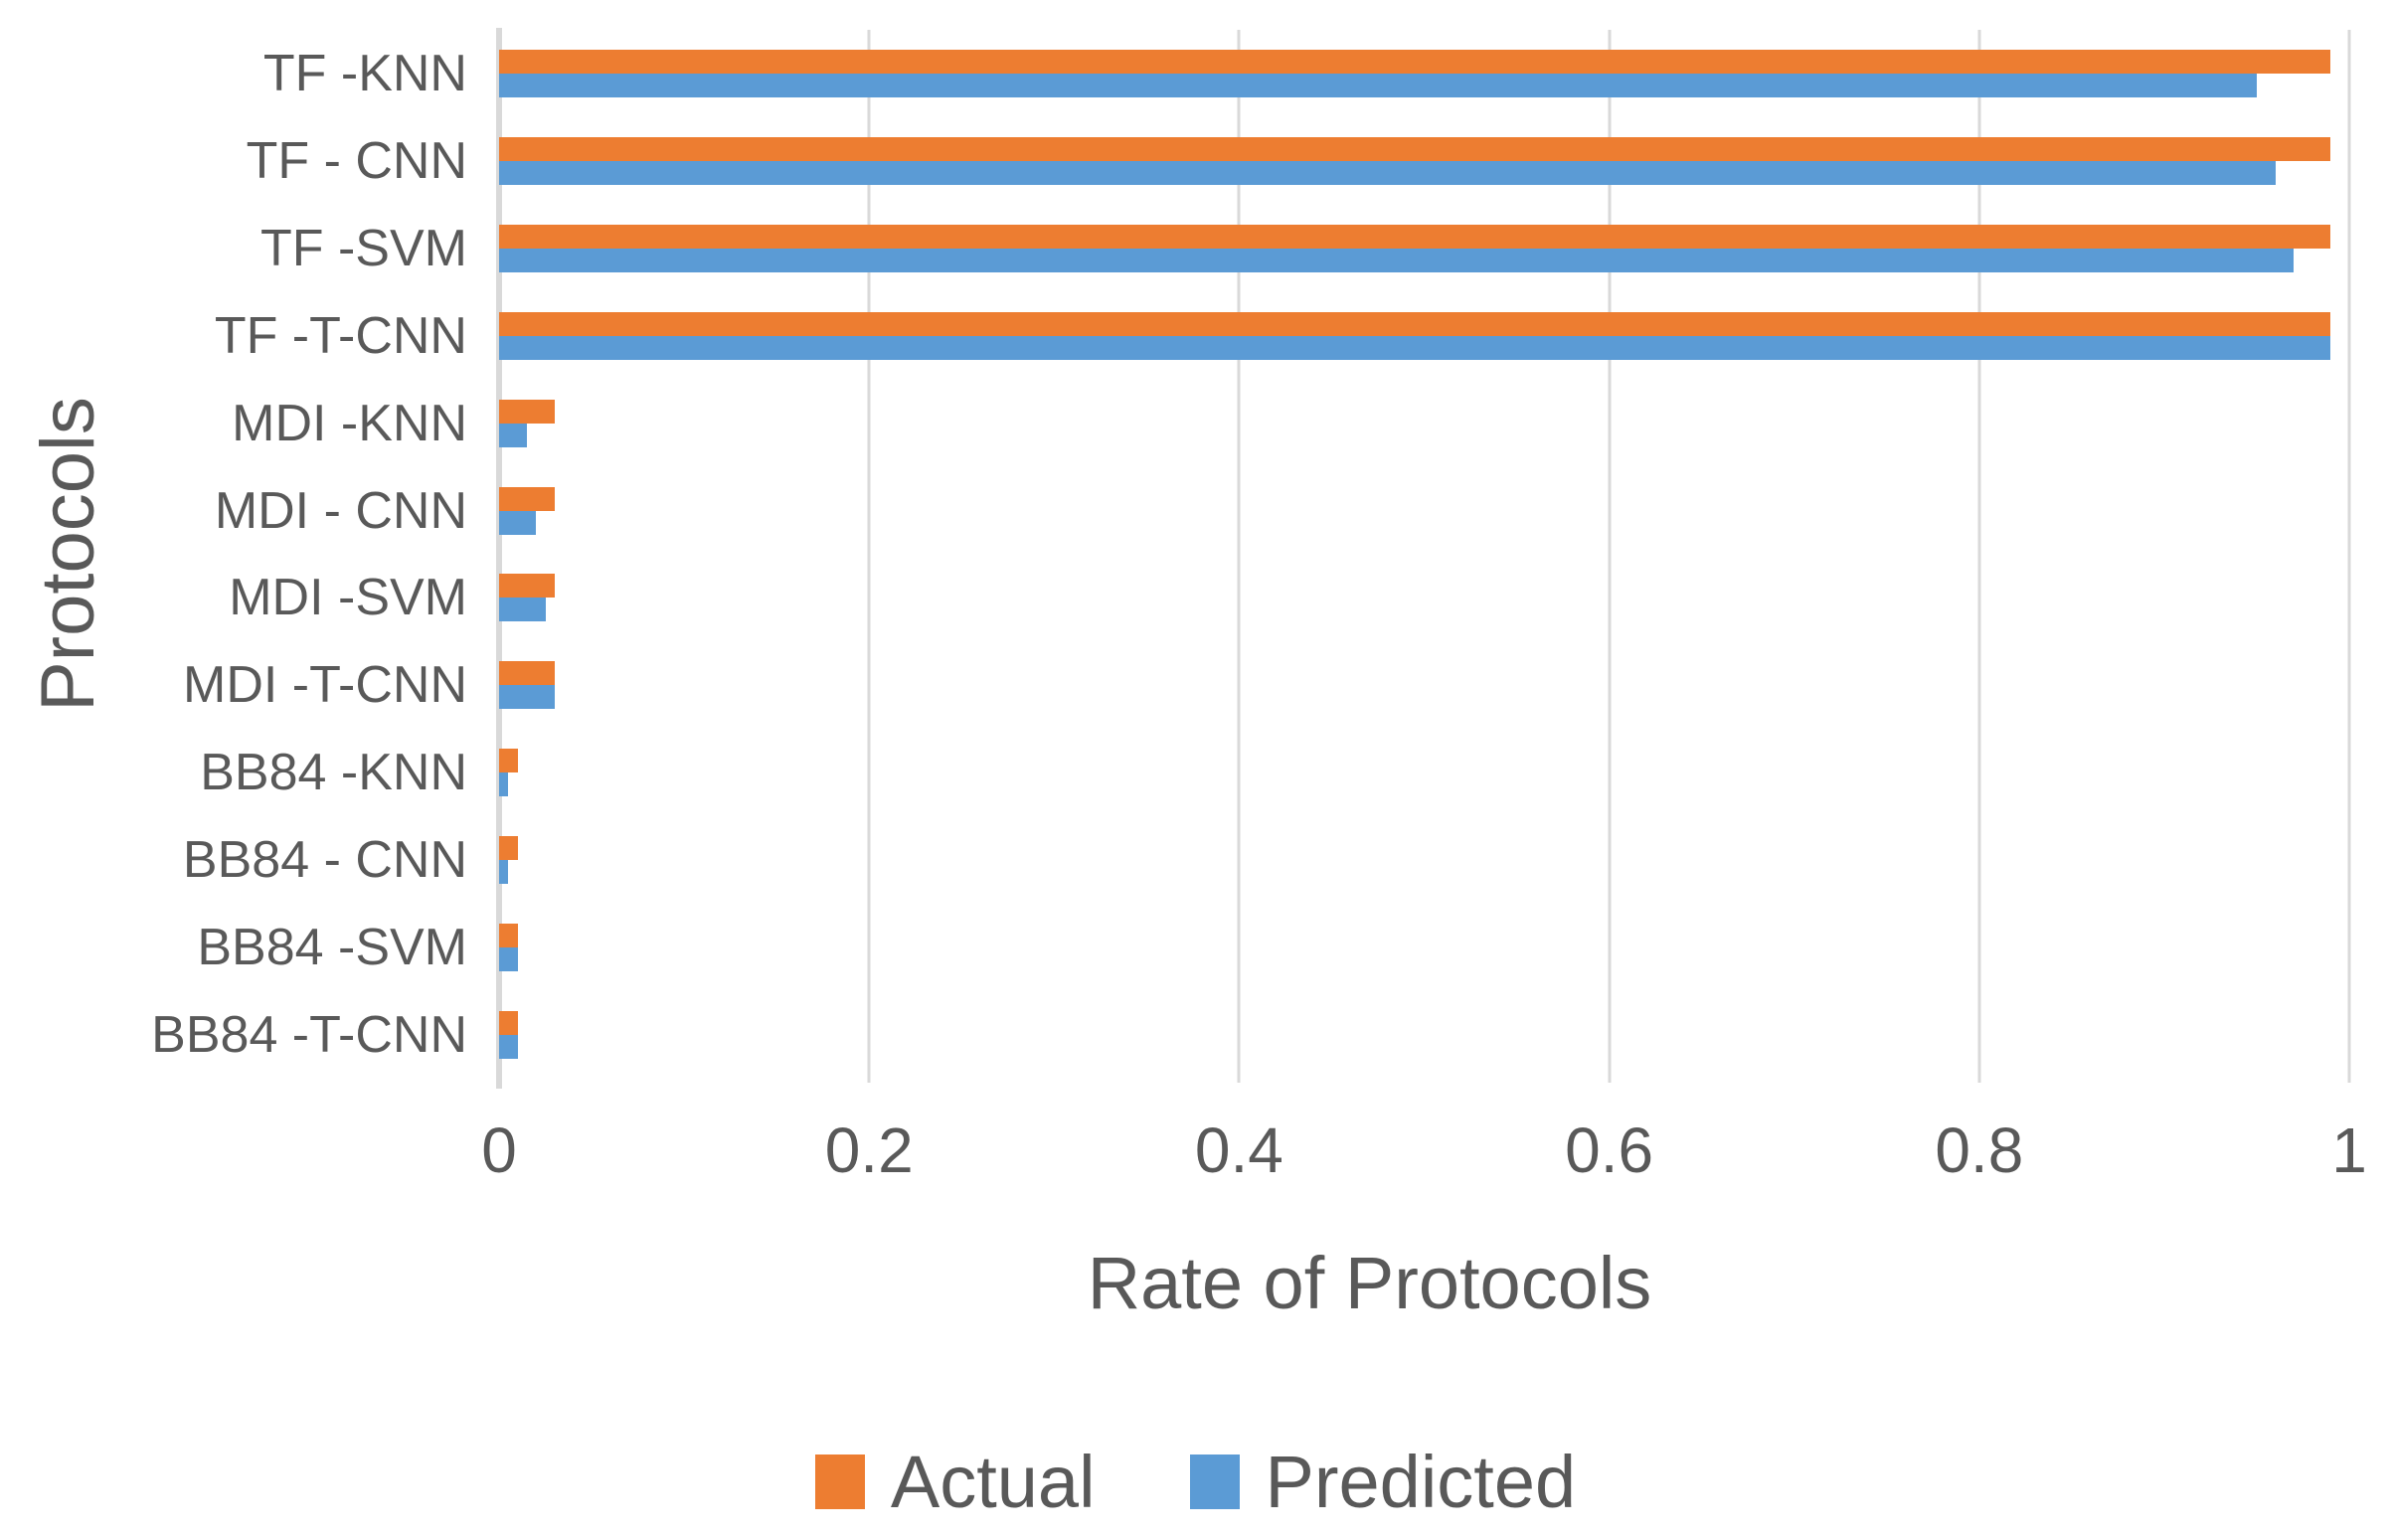  Describe the element at coordinates (356, 160) in the screenshot. I see `category-label: TF - CNN` at that location.